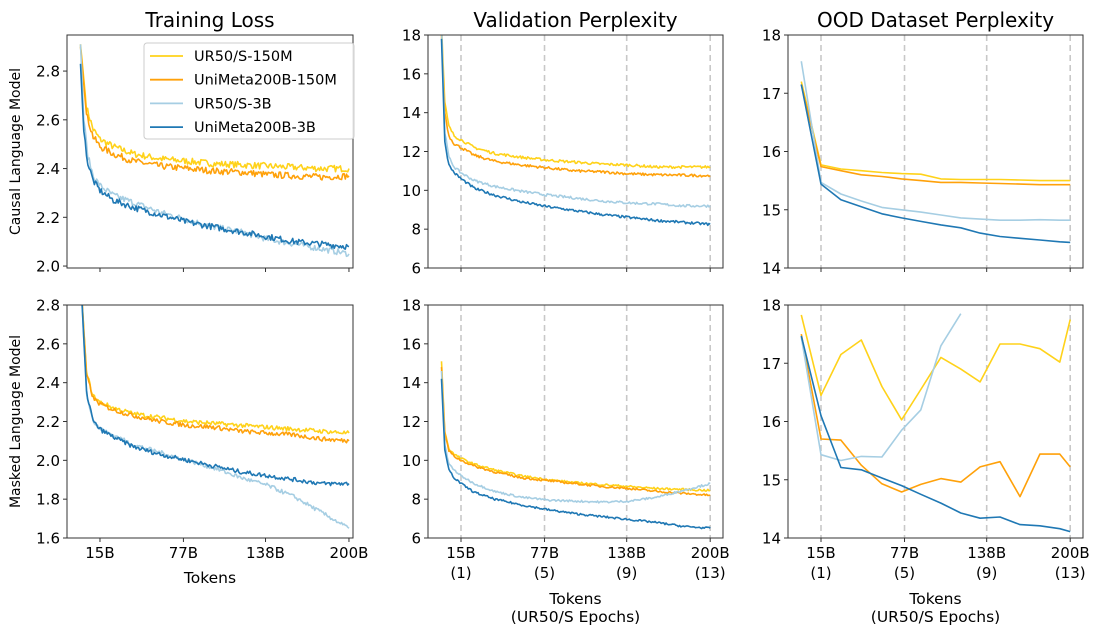 Image resolution: width=1101 pixels, height=627 pixels. Describe the element at coordinates (48, 539) in the screenshot. I see `y-tick-label: 1.6` at that location.